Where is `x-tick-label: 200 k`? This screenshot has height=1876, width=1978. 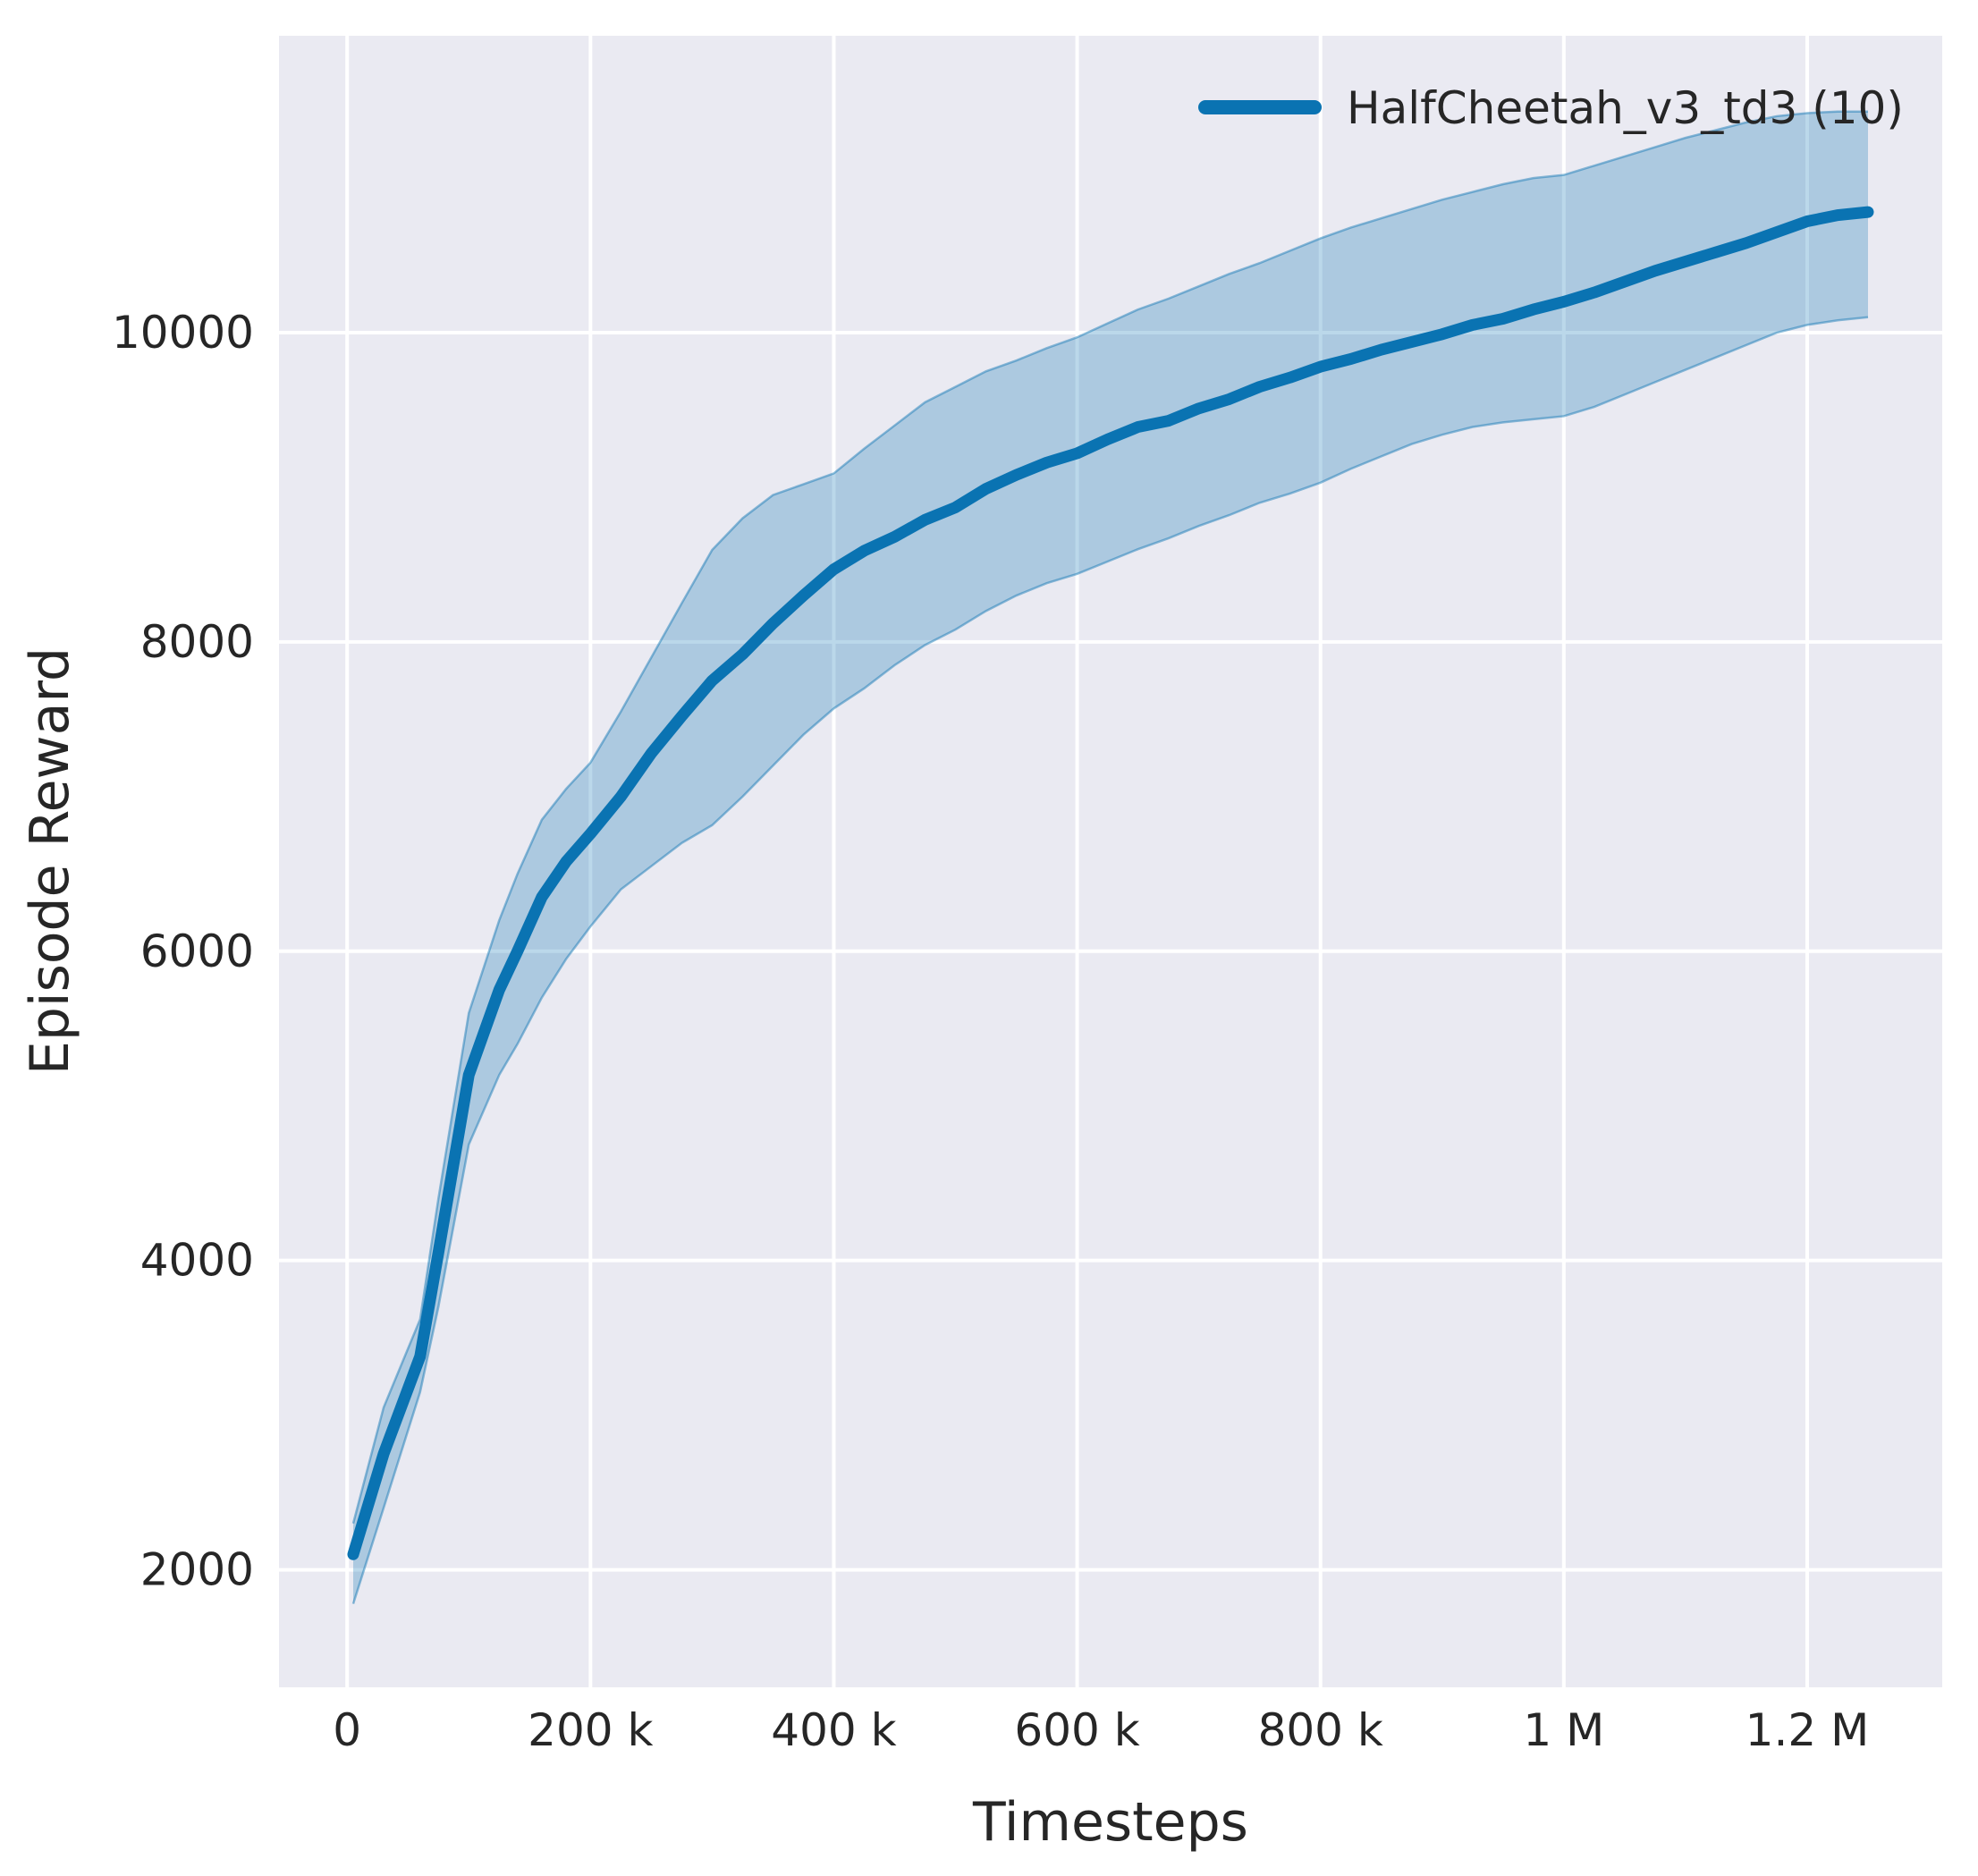
x-tick-label: 200 k is located at coordinates (590, 1730).